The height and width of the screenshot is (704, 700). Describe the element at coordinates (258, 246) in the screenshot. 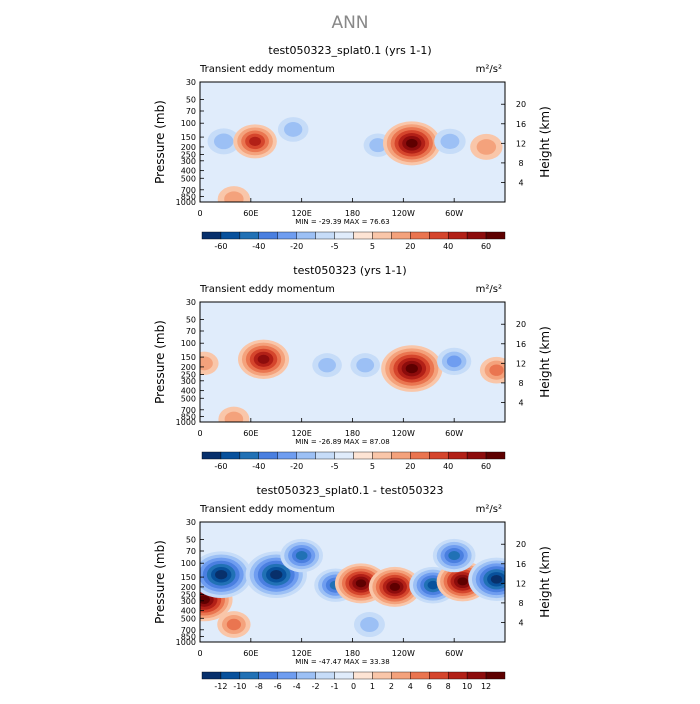

I see `colorbar-label: -40` at that location.